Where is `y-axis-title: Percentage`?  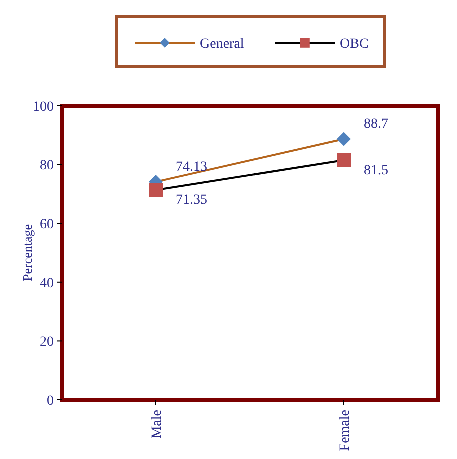 y-axis-title: Percentage is located at coordinates (27, 253).